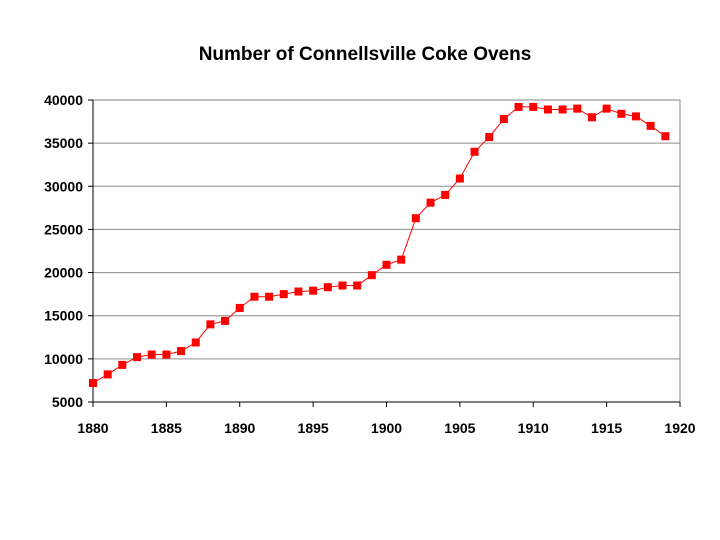 This screenshot has height=540, width=720. I want to click on y-tick-label: 10000, so click(63, 359).